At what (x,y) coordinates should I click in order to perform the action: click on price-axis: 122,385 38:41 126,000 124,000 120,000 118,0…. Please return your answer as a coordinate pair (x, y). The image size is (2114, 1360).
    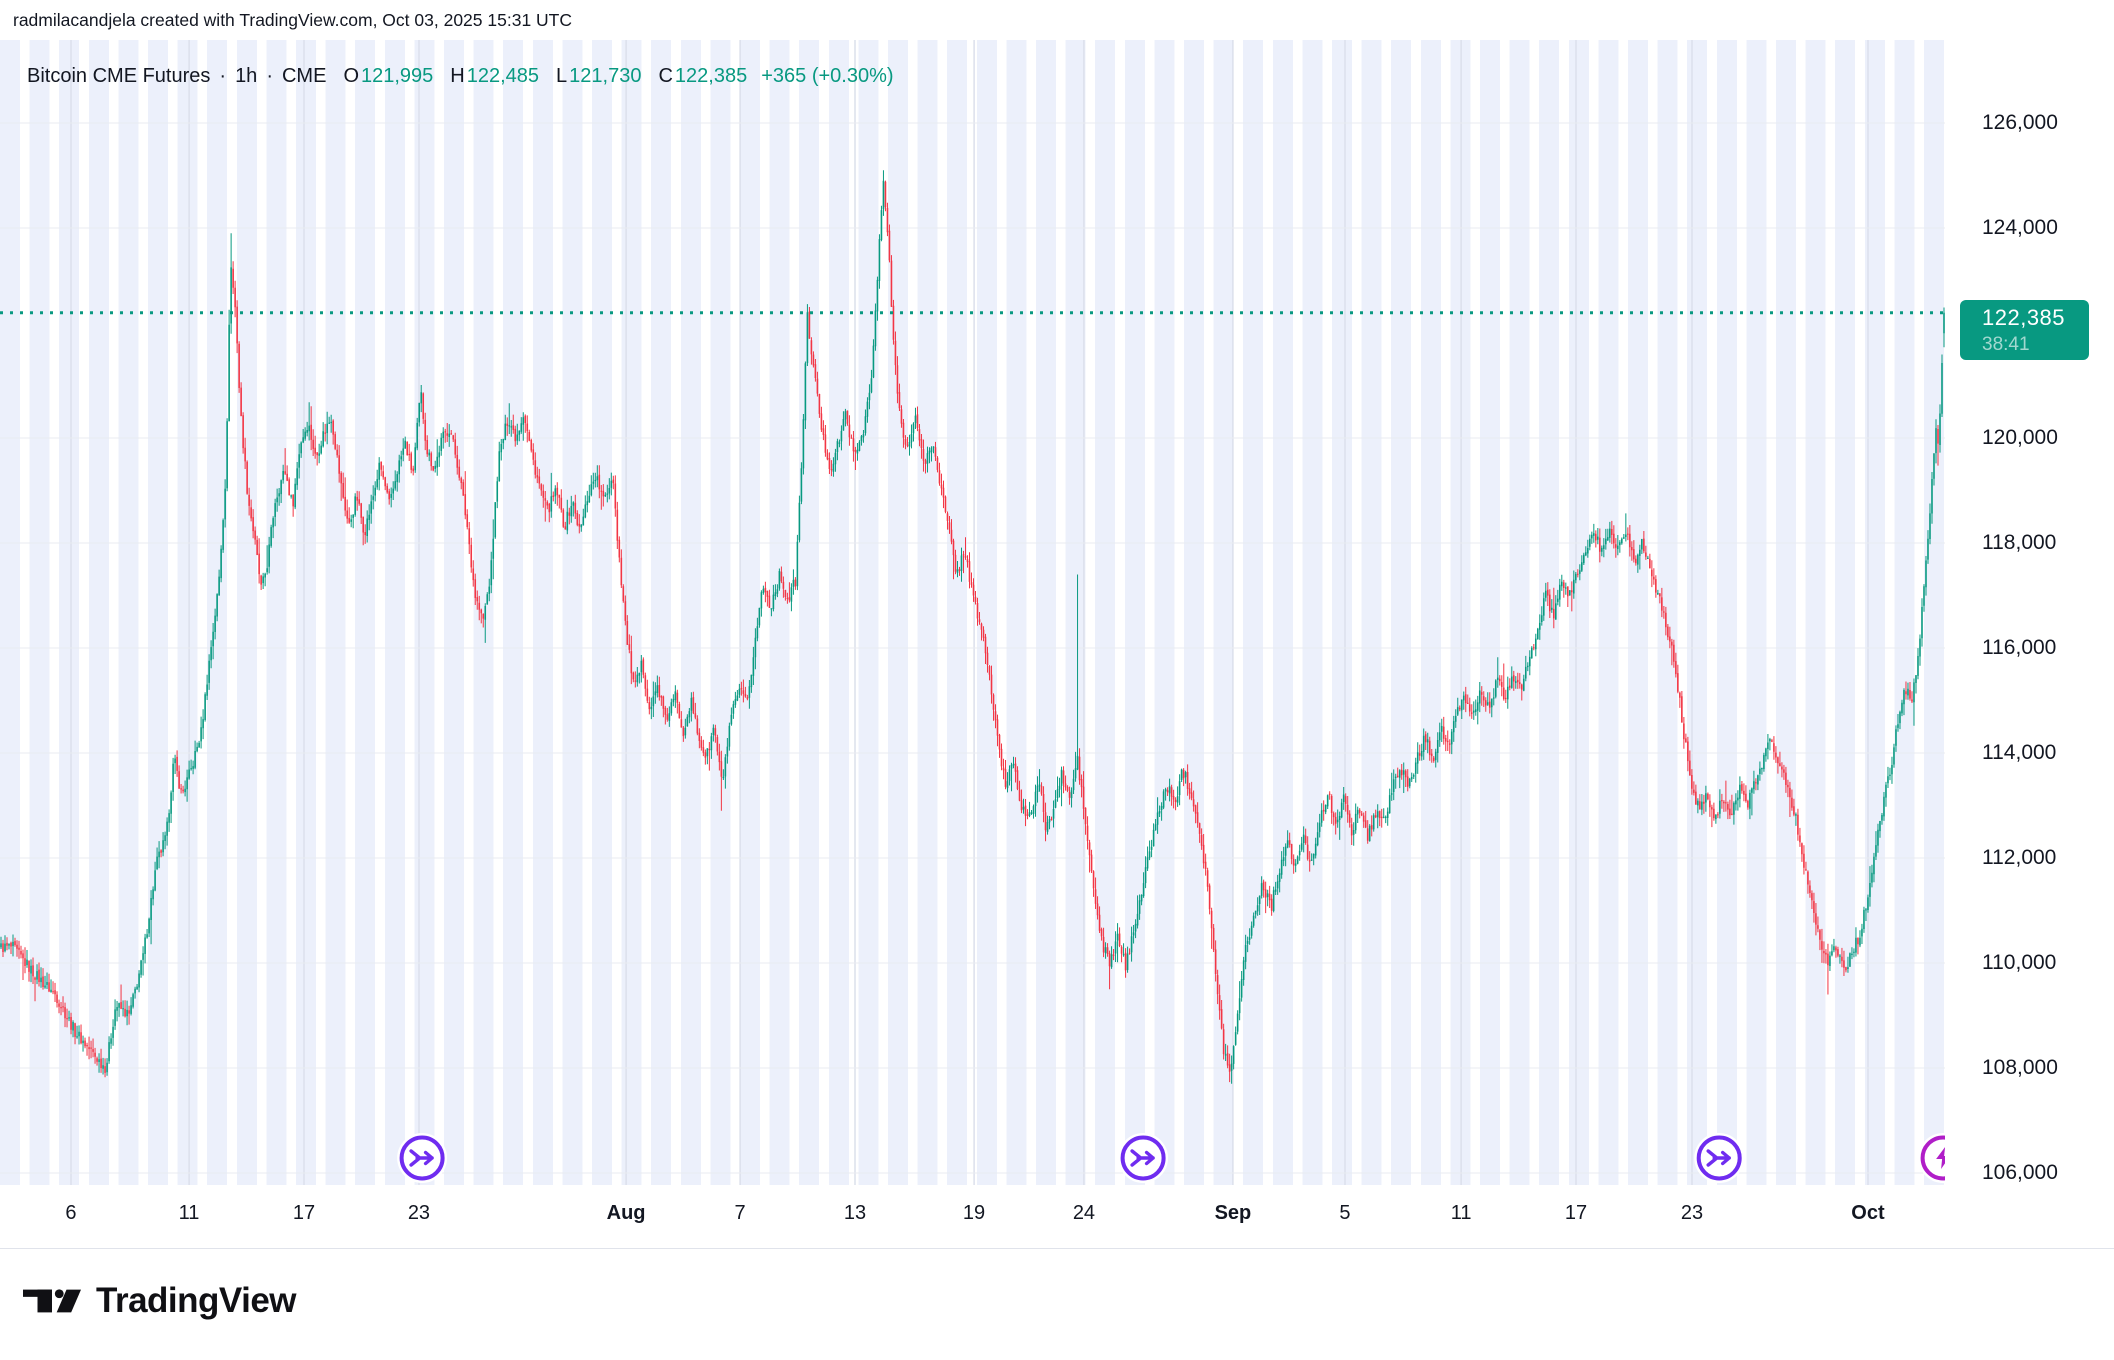
    Looking at the image, I should click on (2029, 612).